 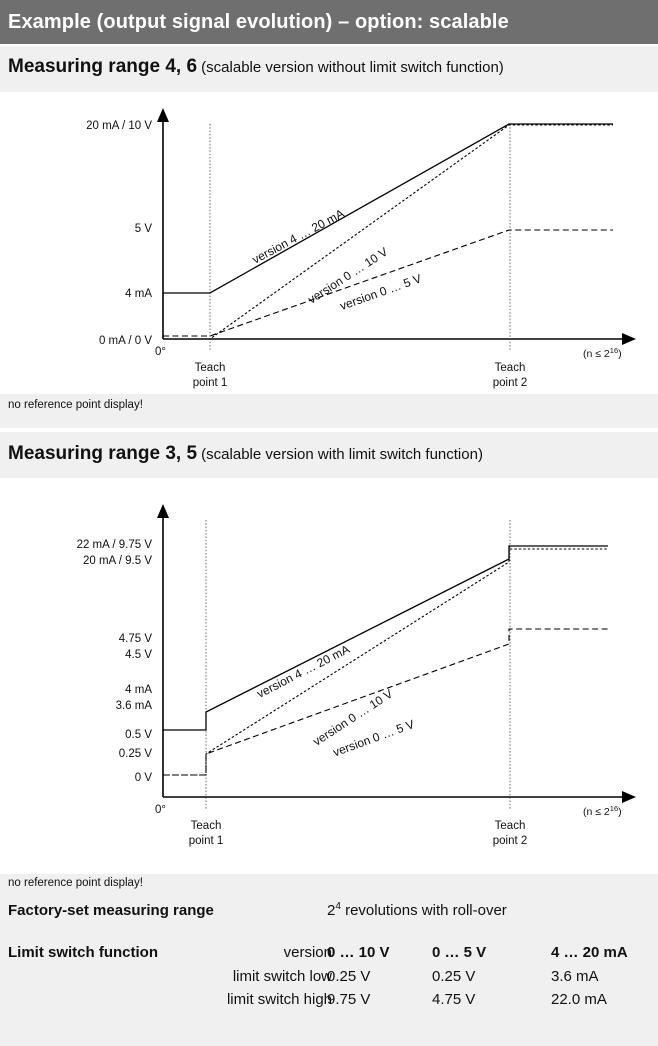 What do you see at coordinates (423, 910) in the screenshot?
I see `factory-range-text: revolutions with roll-over` at bounding box center [423, 910].